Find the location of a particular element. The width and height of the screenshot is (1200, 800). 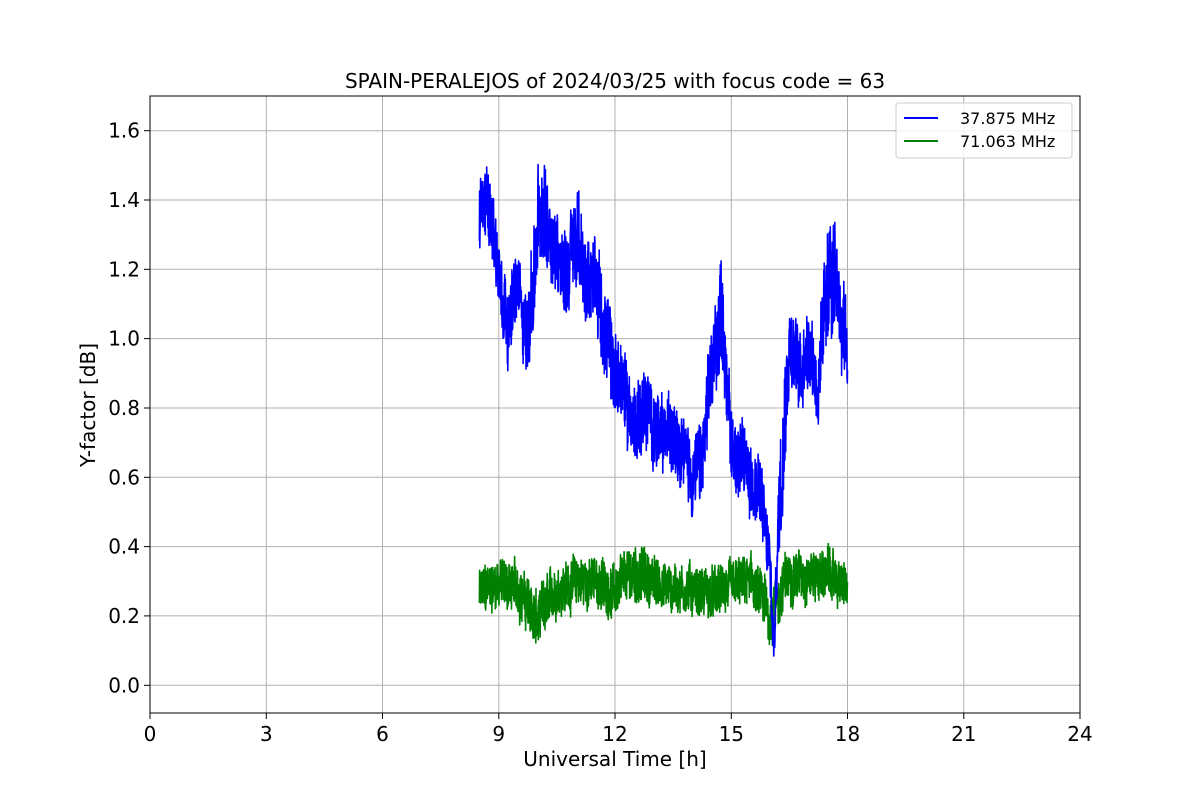

x-tick-label: 9 is located at coordinates (498, 734).